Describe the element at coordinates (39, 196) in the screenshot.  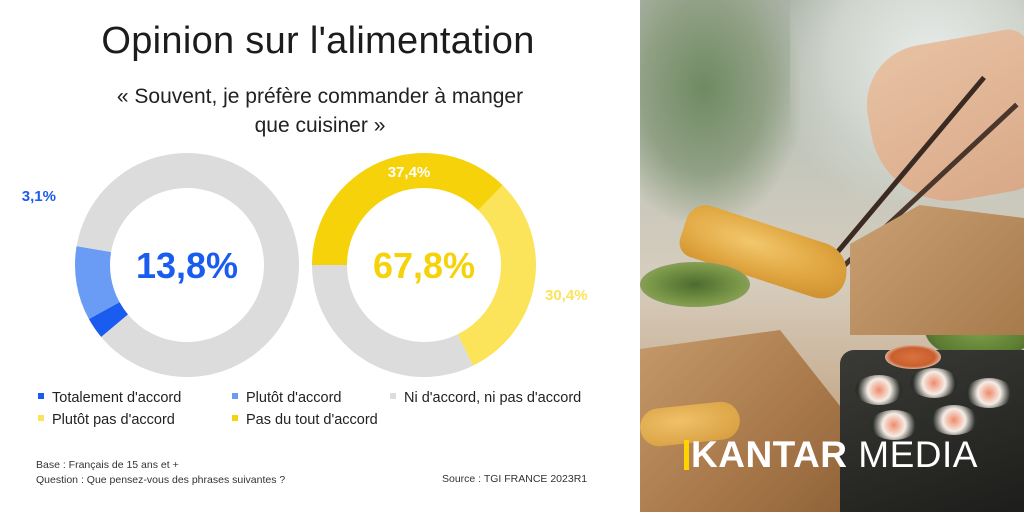
I see `slice-data-label: 3,1%` at that location.